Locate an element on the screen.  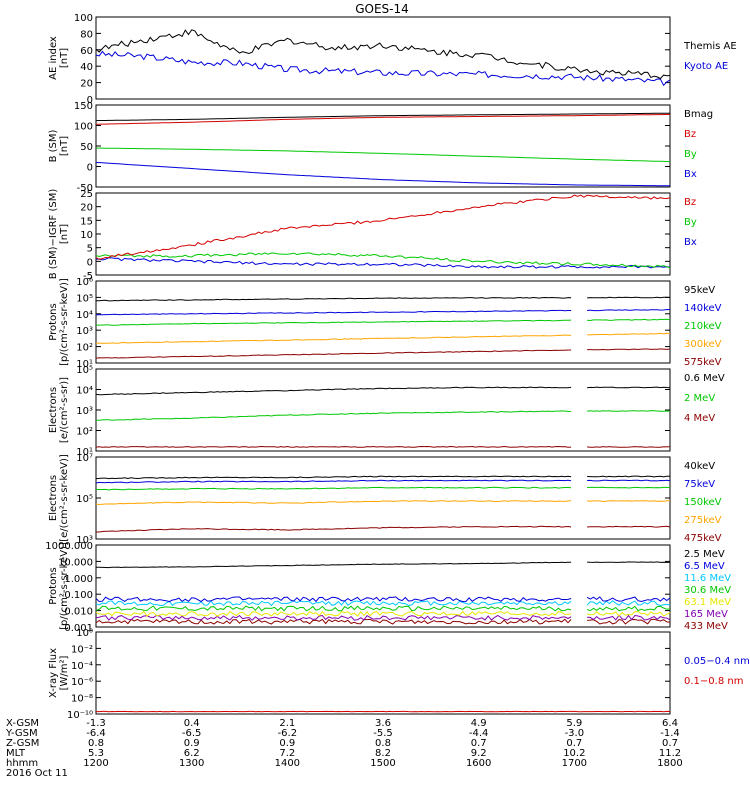
series-line-2-5-mev is located at coordinates (383, 565).